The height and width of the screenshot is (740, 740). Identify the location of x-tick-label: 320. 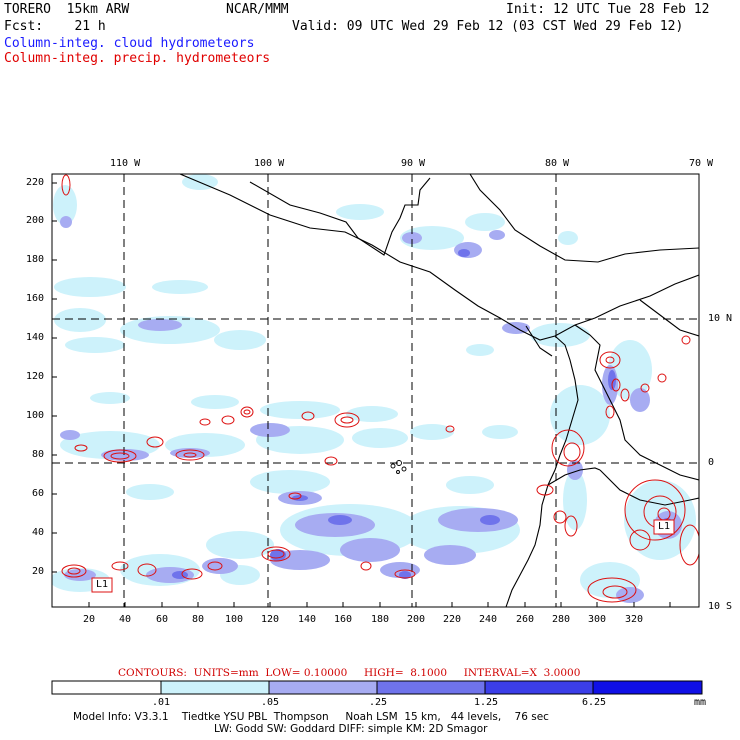
(634, 619).